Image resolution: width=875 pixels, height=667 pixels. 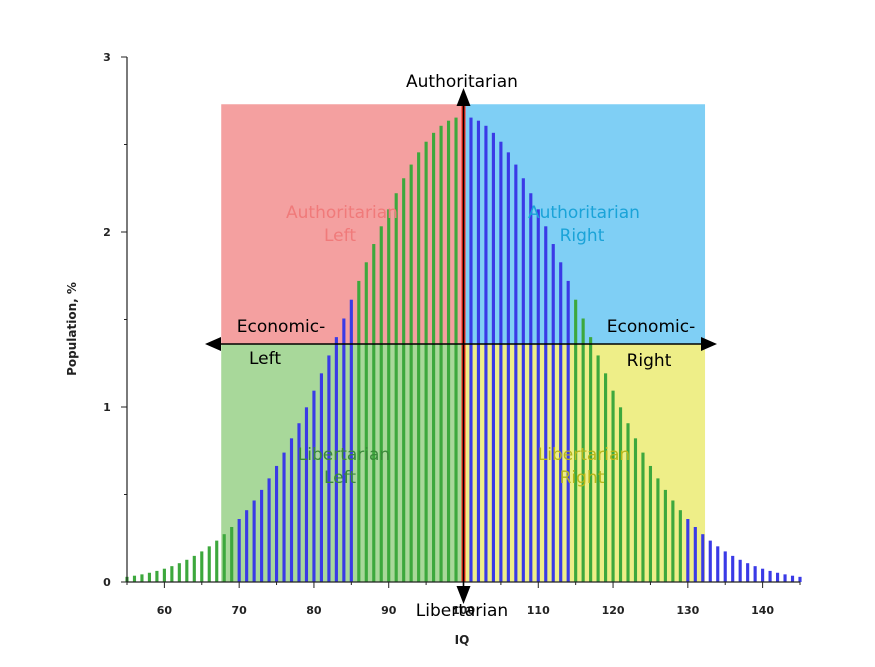 I want to click on economic-left-label-line1: Economic-, so click(x=281, y=327).